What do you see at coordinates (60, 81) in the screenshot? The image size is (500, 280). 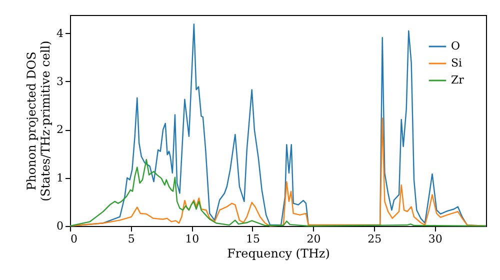 I see `y-tick-label: 3` at bounding box center [60, 81].